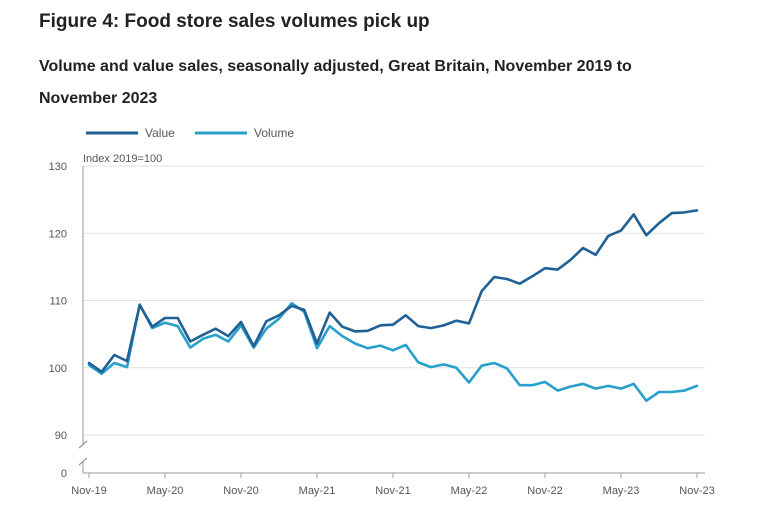  I want to click on x-tick-label: May-22, so click(469, 491).